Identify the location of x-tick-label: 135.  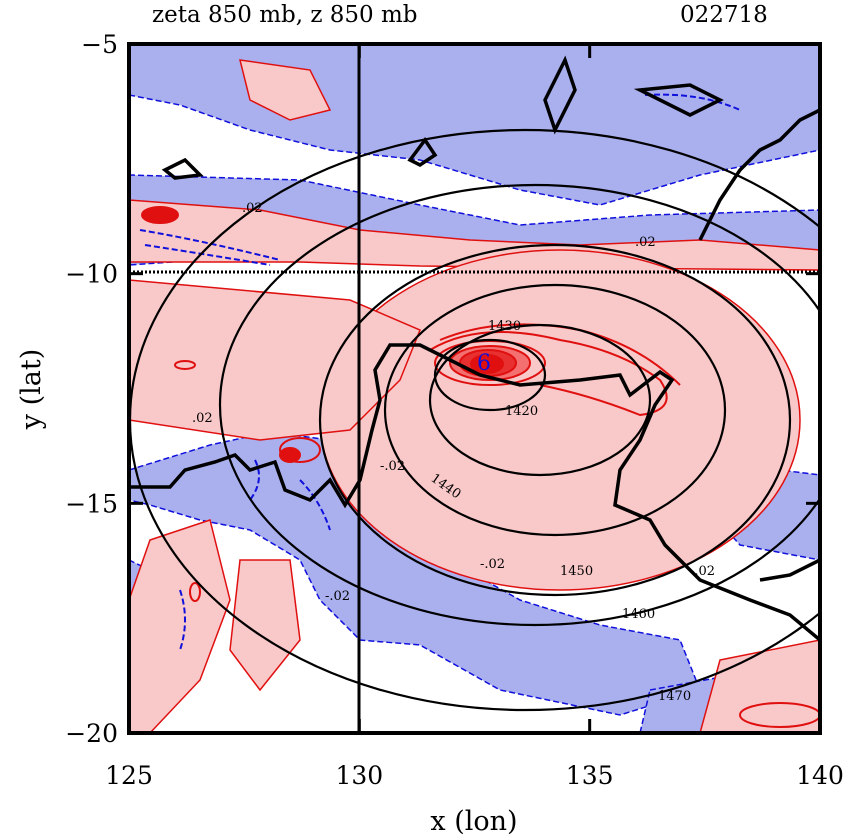
(590, 775).